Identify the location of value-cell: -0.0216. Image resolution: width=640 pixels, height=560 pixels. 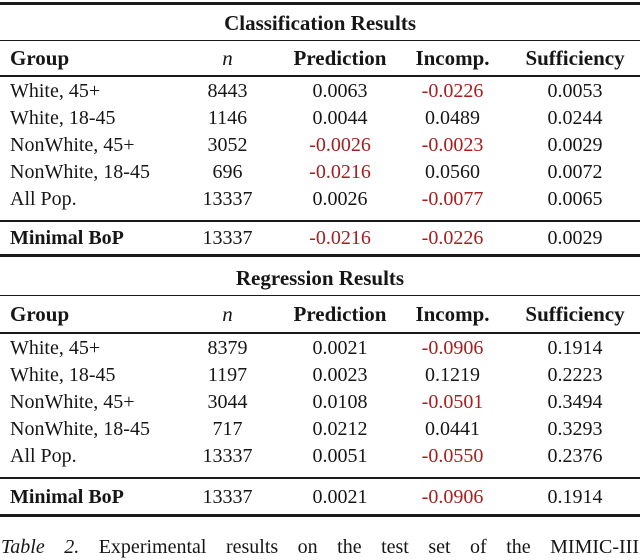
(340, 171).